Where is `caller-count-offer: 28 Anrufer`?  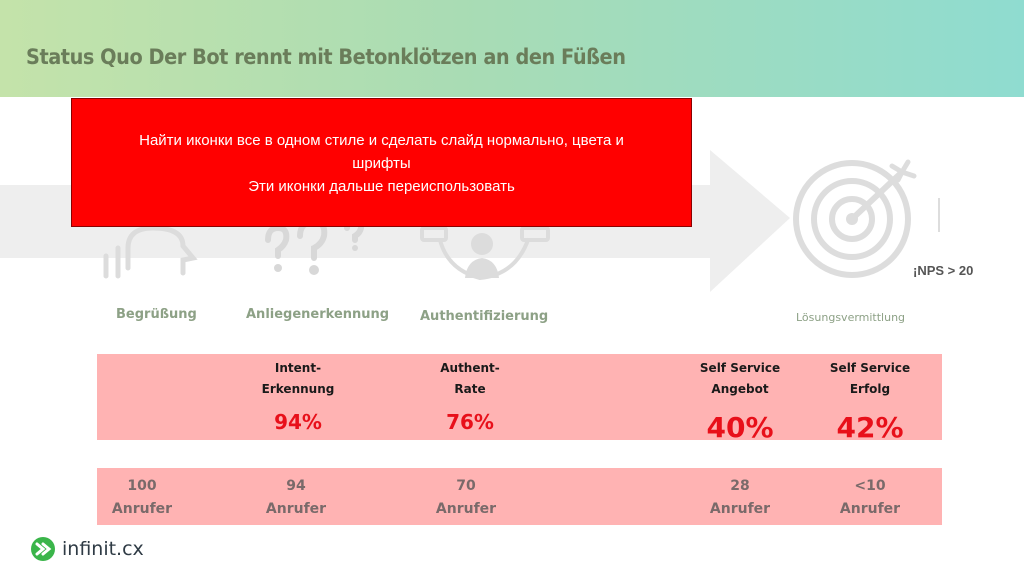 caller-count-offer: 28 Anrufer is located at coordinates (740, 498).